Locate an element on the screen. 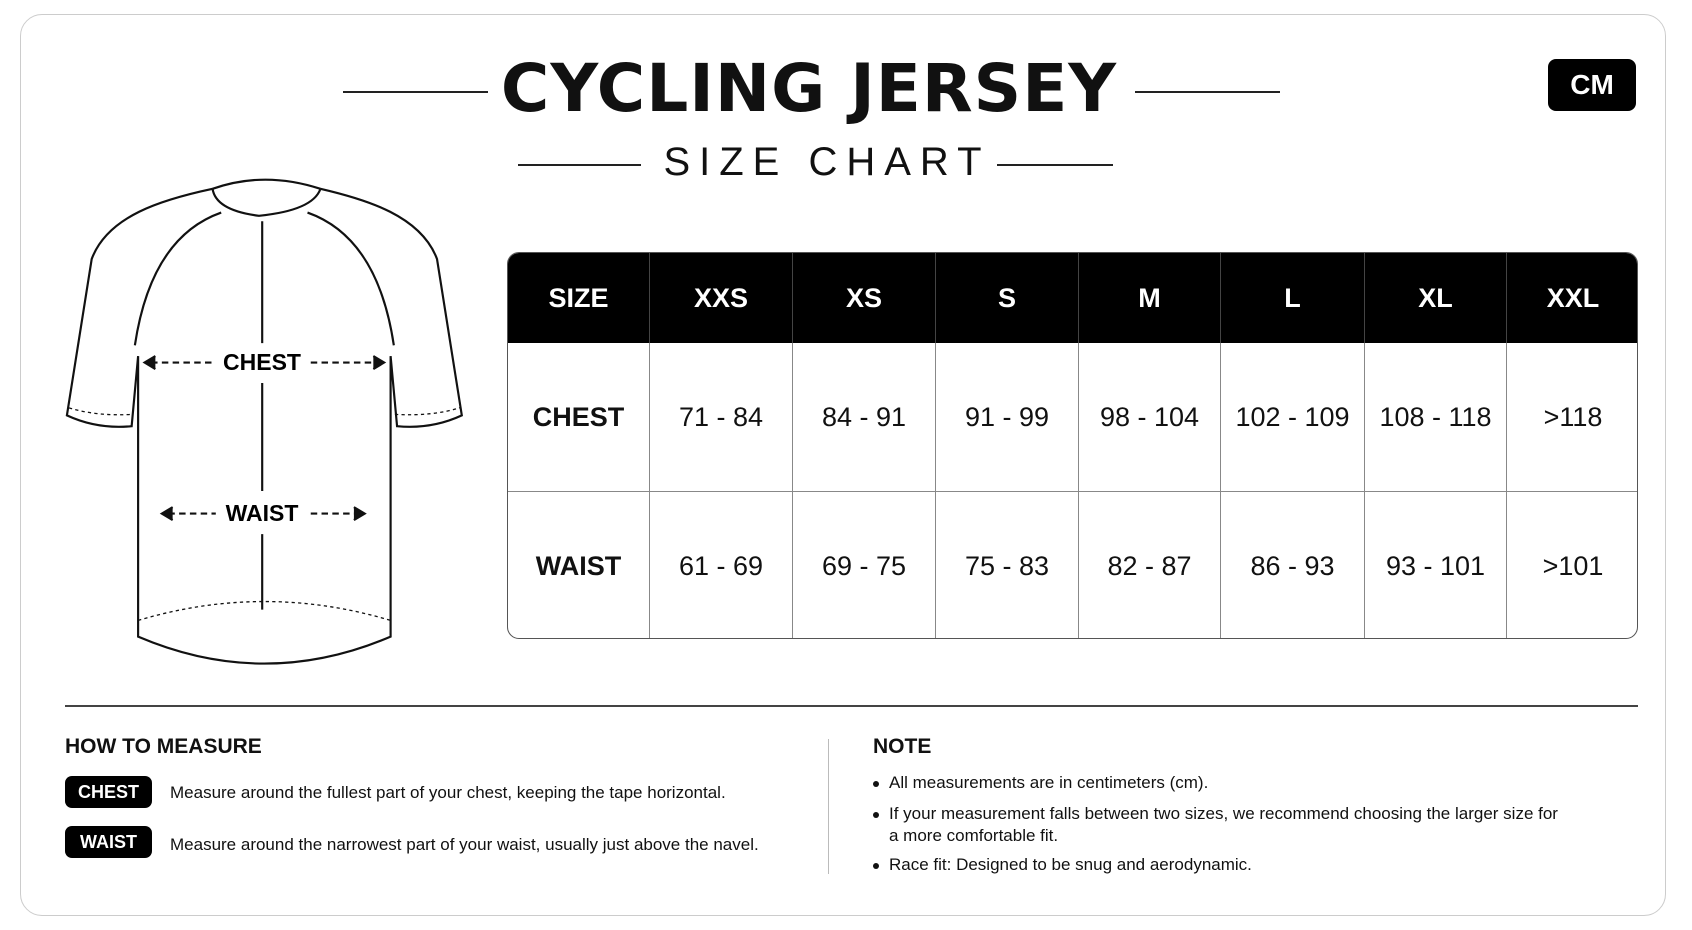 This screenshot has width=1692, height=930. table-cell: >101 is located at coordinates (1571, 564).